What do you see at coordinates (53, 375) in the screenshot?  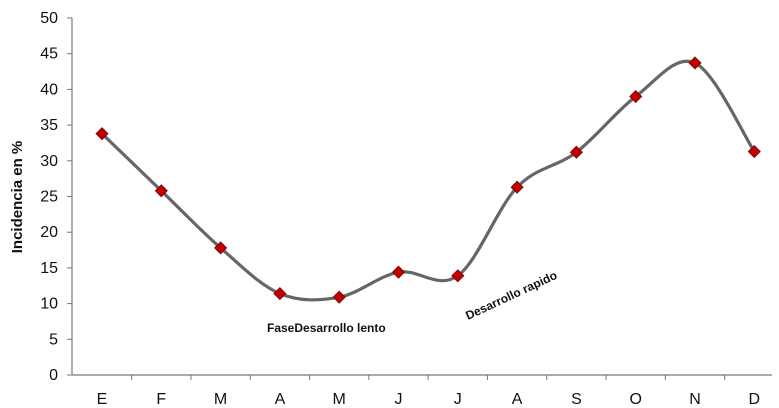 I see `y-tick-label: 0` at bounding box center [53, 375].